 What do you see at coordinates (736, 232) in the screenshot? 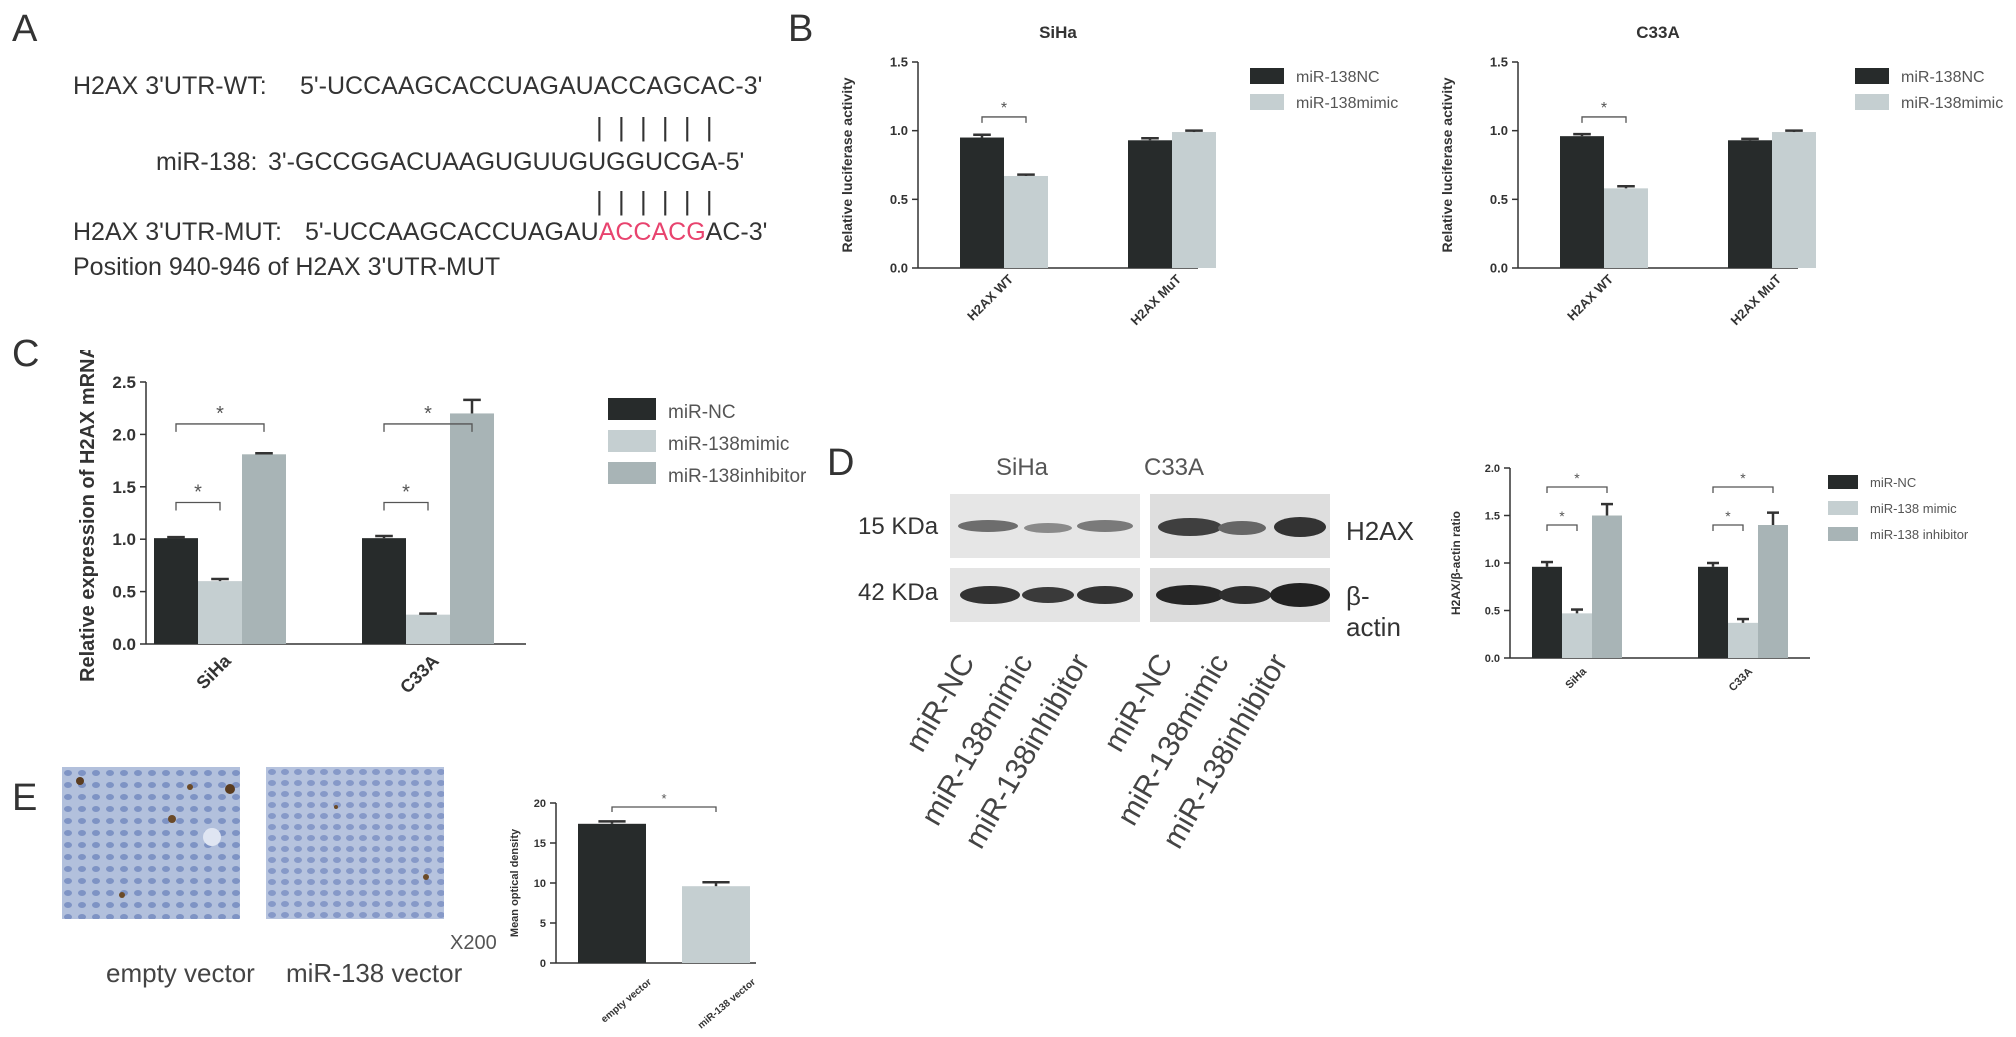
I see `mut-seq-post: AC-3'` at bounding box center [736, 232].